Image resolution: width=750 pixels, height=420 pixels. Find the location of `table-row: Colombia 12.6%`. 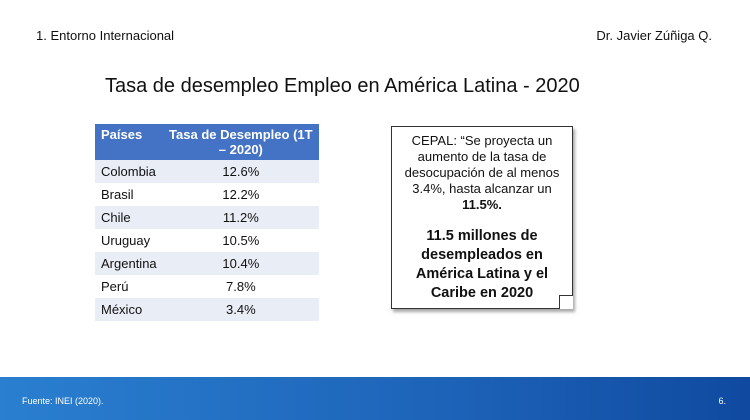

table-row: Colombia 12.6% is located at coordinates (207, 171).